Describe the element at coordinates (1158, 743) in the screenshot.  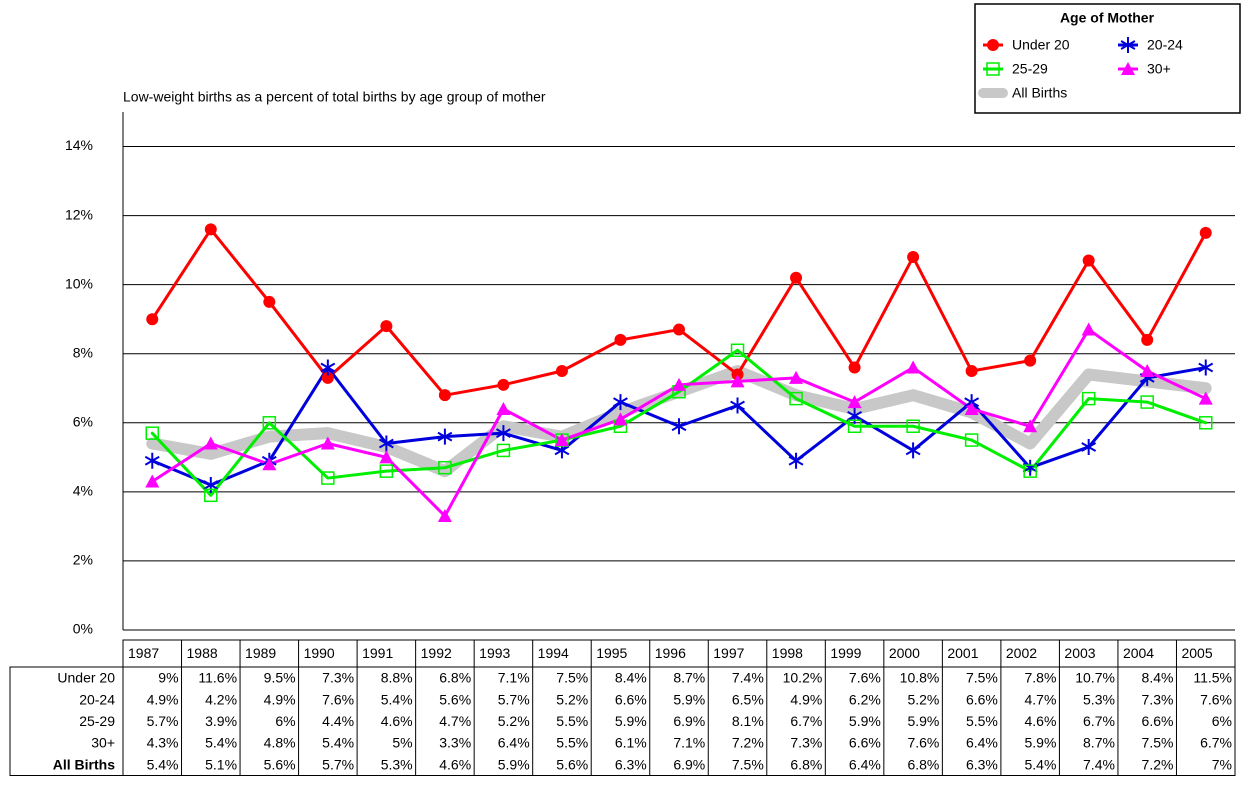
I see `table-value: 7.5%` at that location.